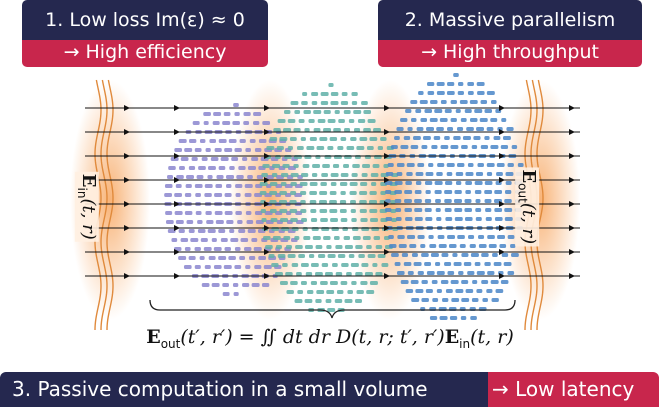 This screenshot has width=660, height=407. I want to click on parallelism-box: 2. Massive parallelism → High throughput, so click(510, 33).